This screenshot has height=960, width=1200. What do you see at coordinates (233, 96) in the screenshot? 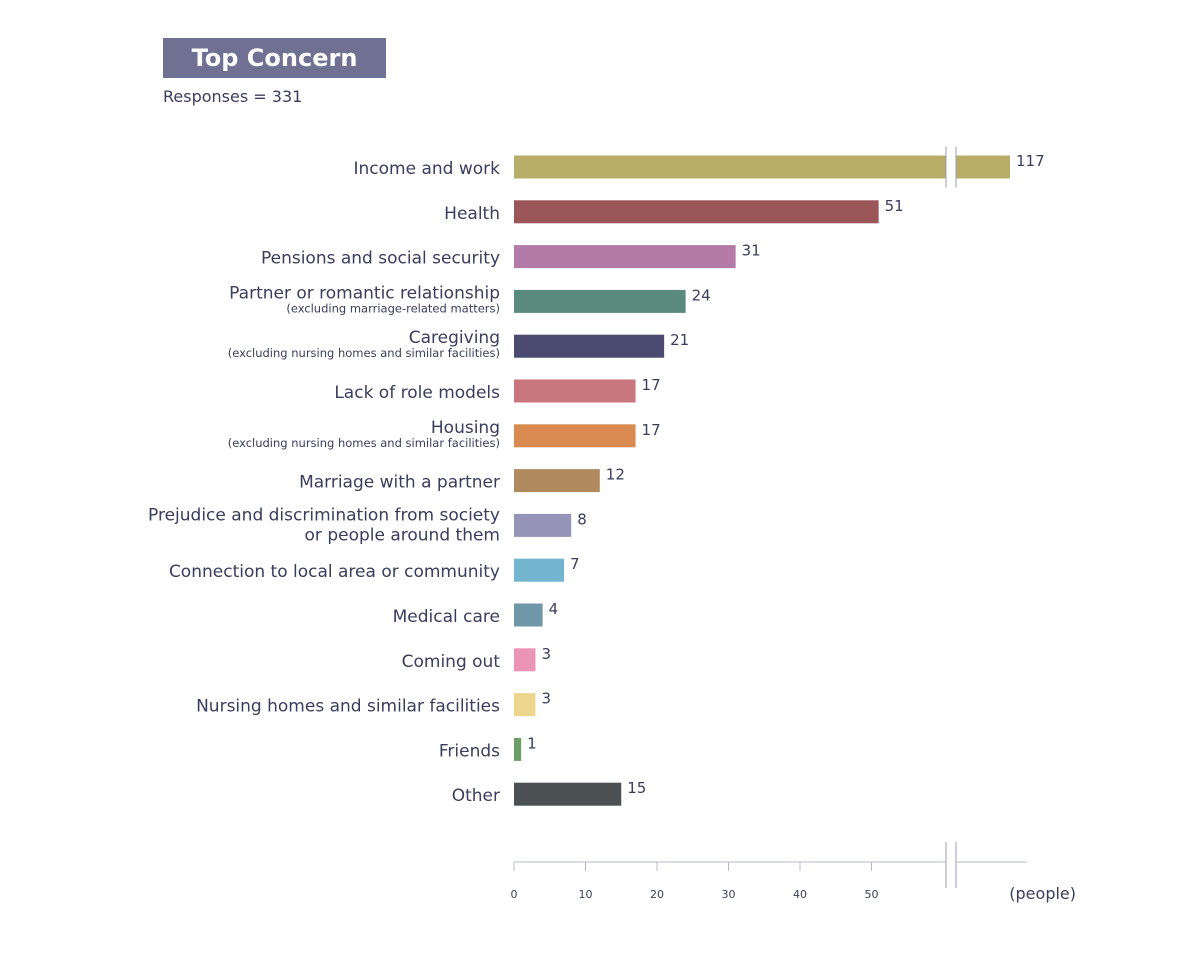
I see `chart-subtitle: Responses = 331` at bounding box center [233, 96].